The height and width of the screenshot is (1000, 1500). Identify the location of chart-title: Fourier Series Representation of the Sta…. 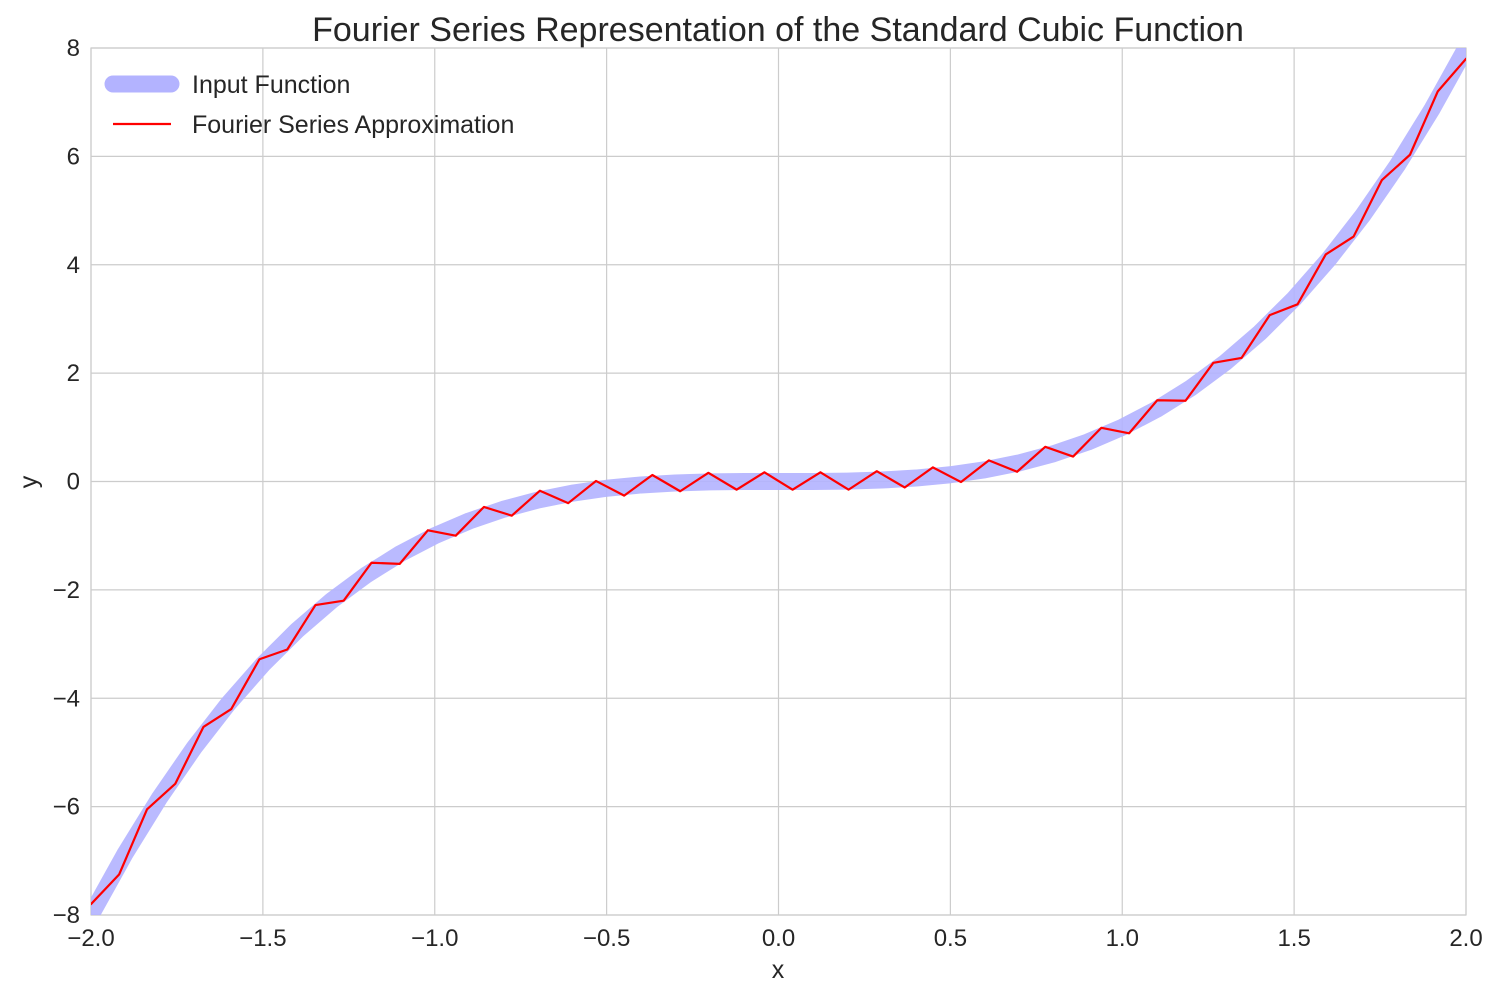
(778, 30).